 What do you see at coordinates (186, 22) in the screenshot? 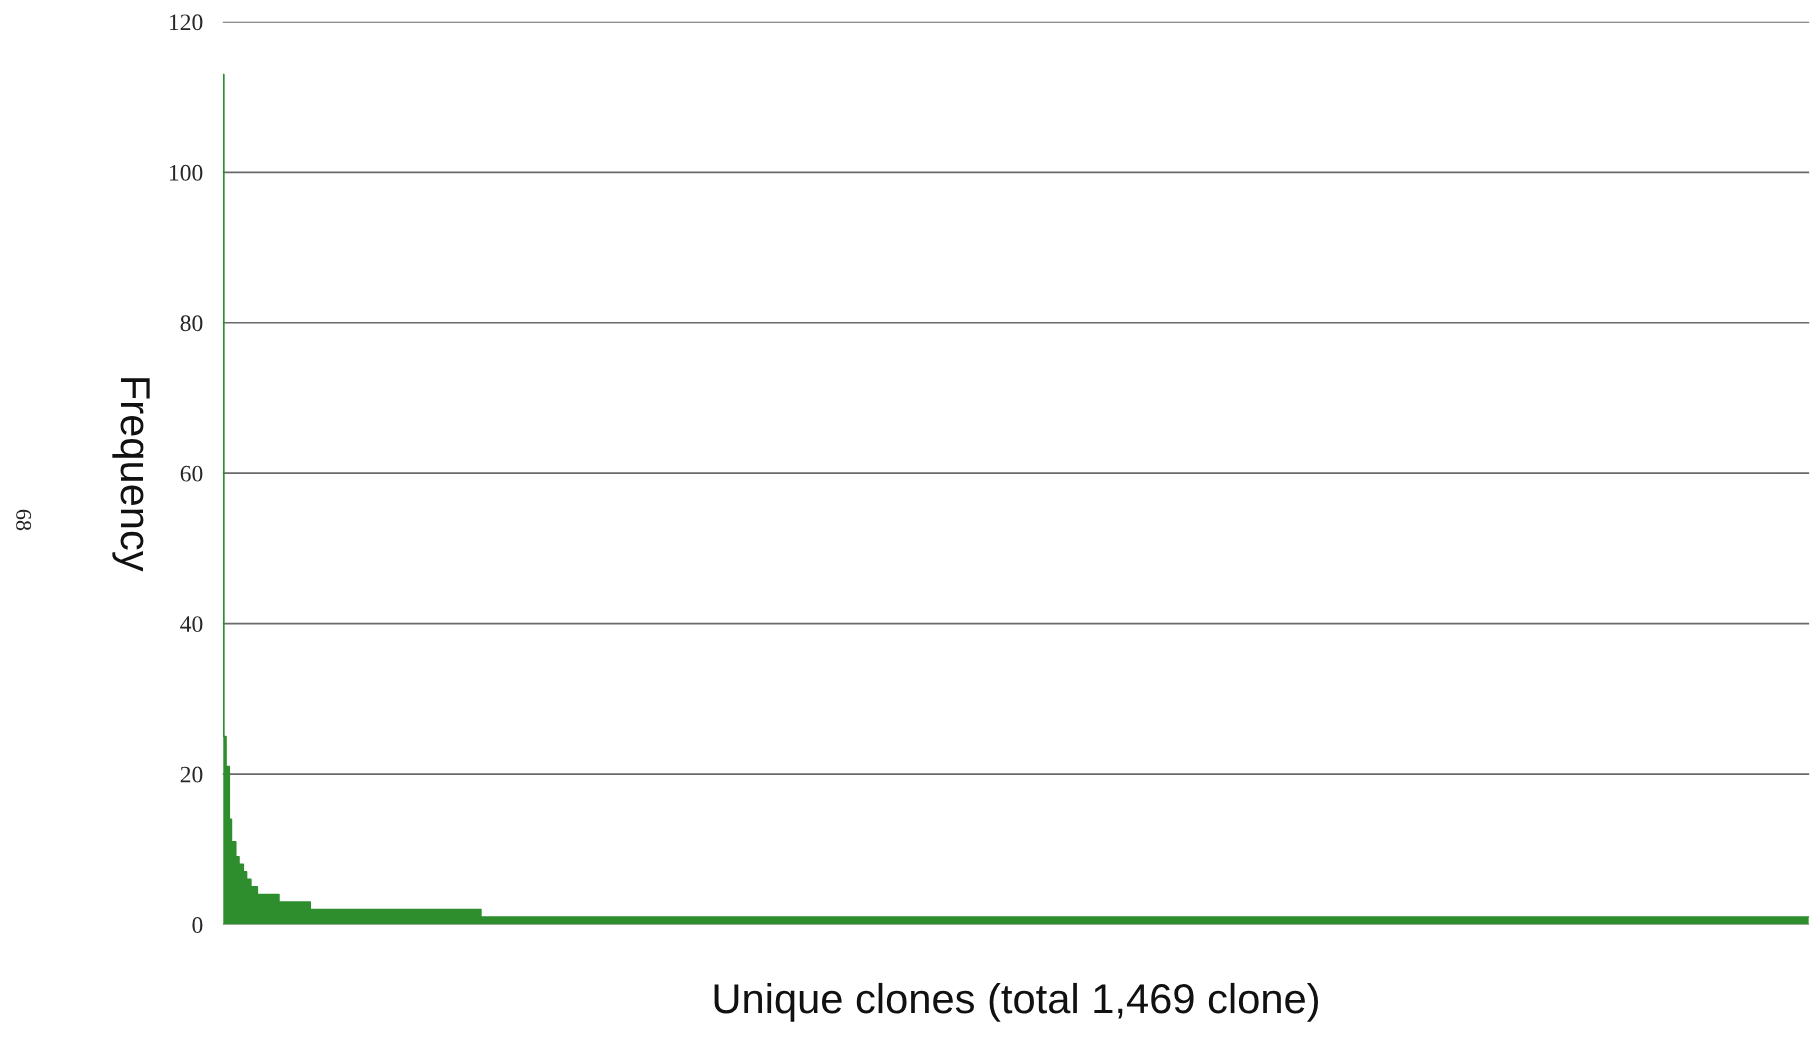
I see `y-tick-label: 120` at bounding box center [186, 22].